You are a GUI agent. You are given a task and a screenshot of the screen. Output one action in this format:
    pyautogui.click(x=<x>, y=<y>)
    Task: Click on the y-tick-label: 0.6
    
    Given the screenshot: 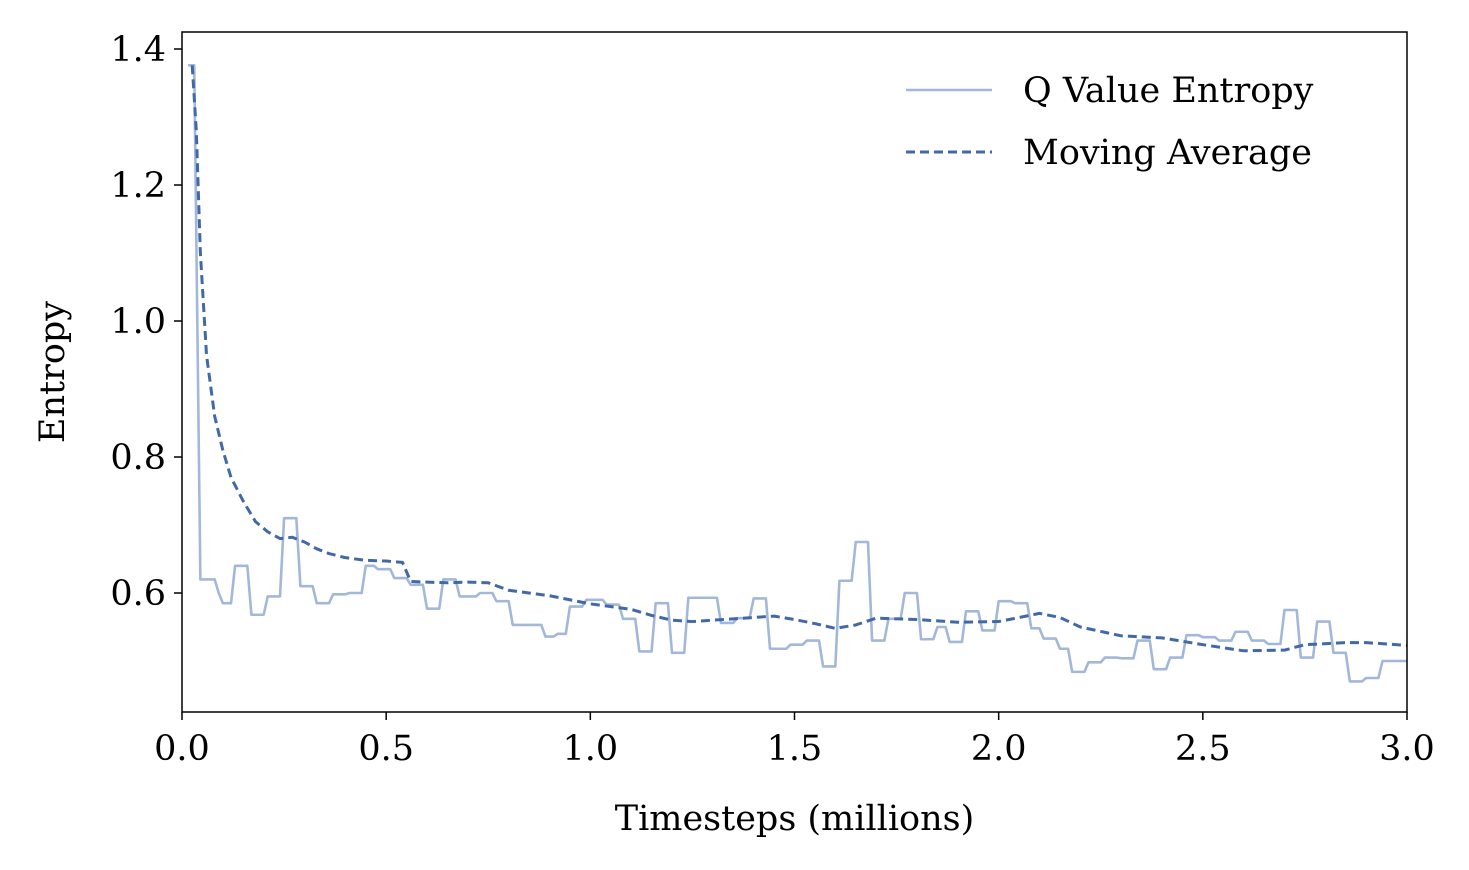 What is the action you would take?
    pyautogui.click(x=138, y=594)
    